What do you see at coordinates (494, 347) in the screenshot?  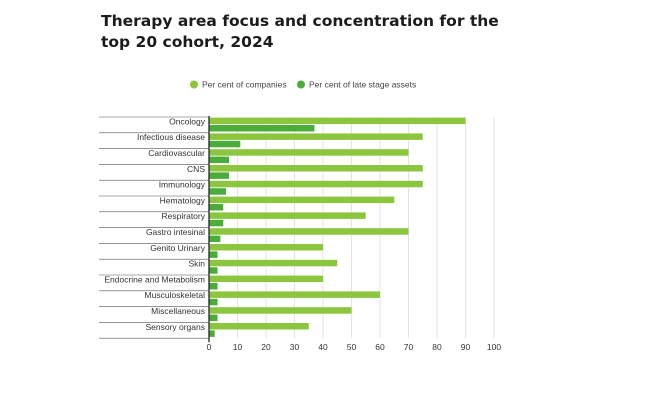 I see `x-tick-label: 100` at bounding box center [494, 347].